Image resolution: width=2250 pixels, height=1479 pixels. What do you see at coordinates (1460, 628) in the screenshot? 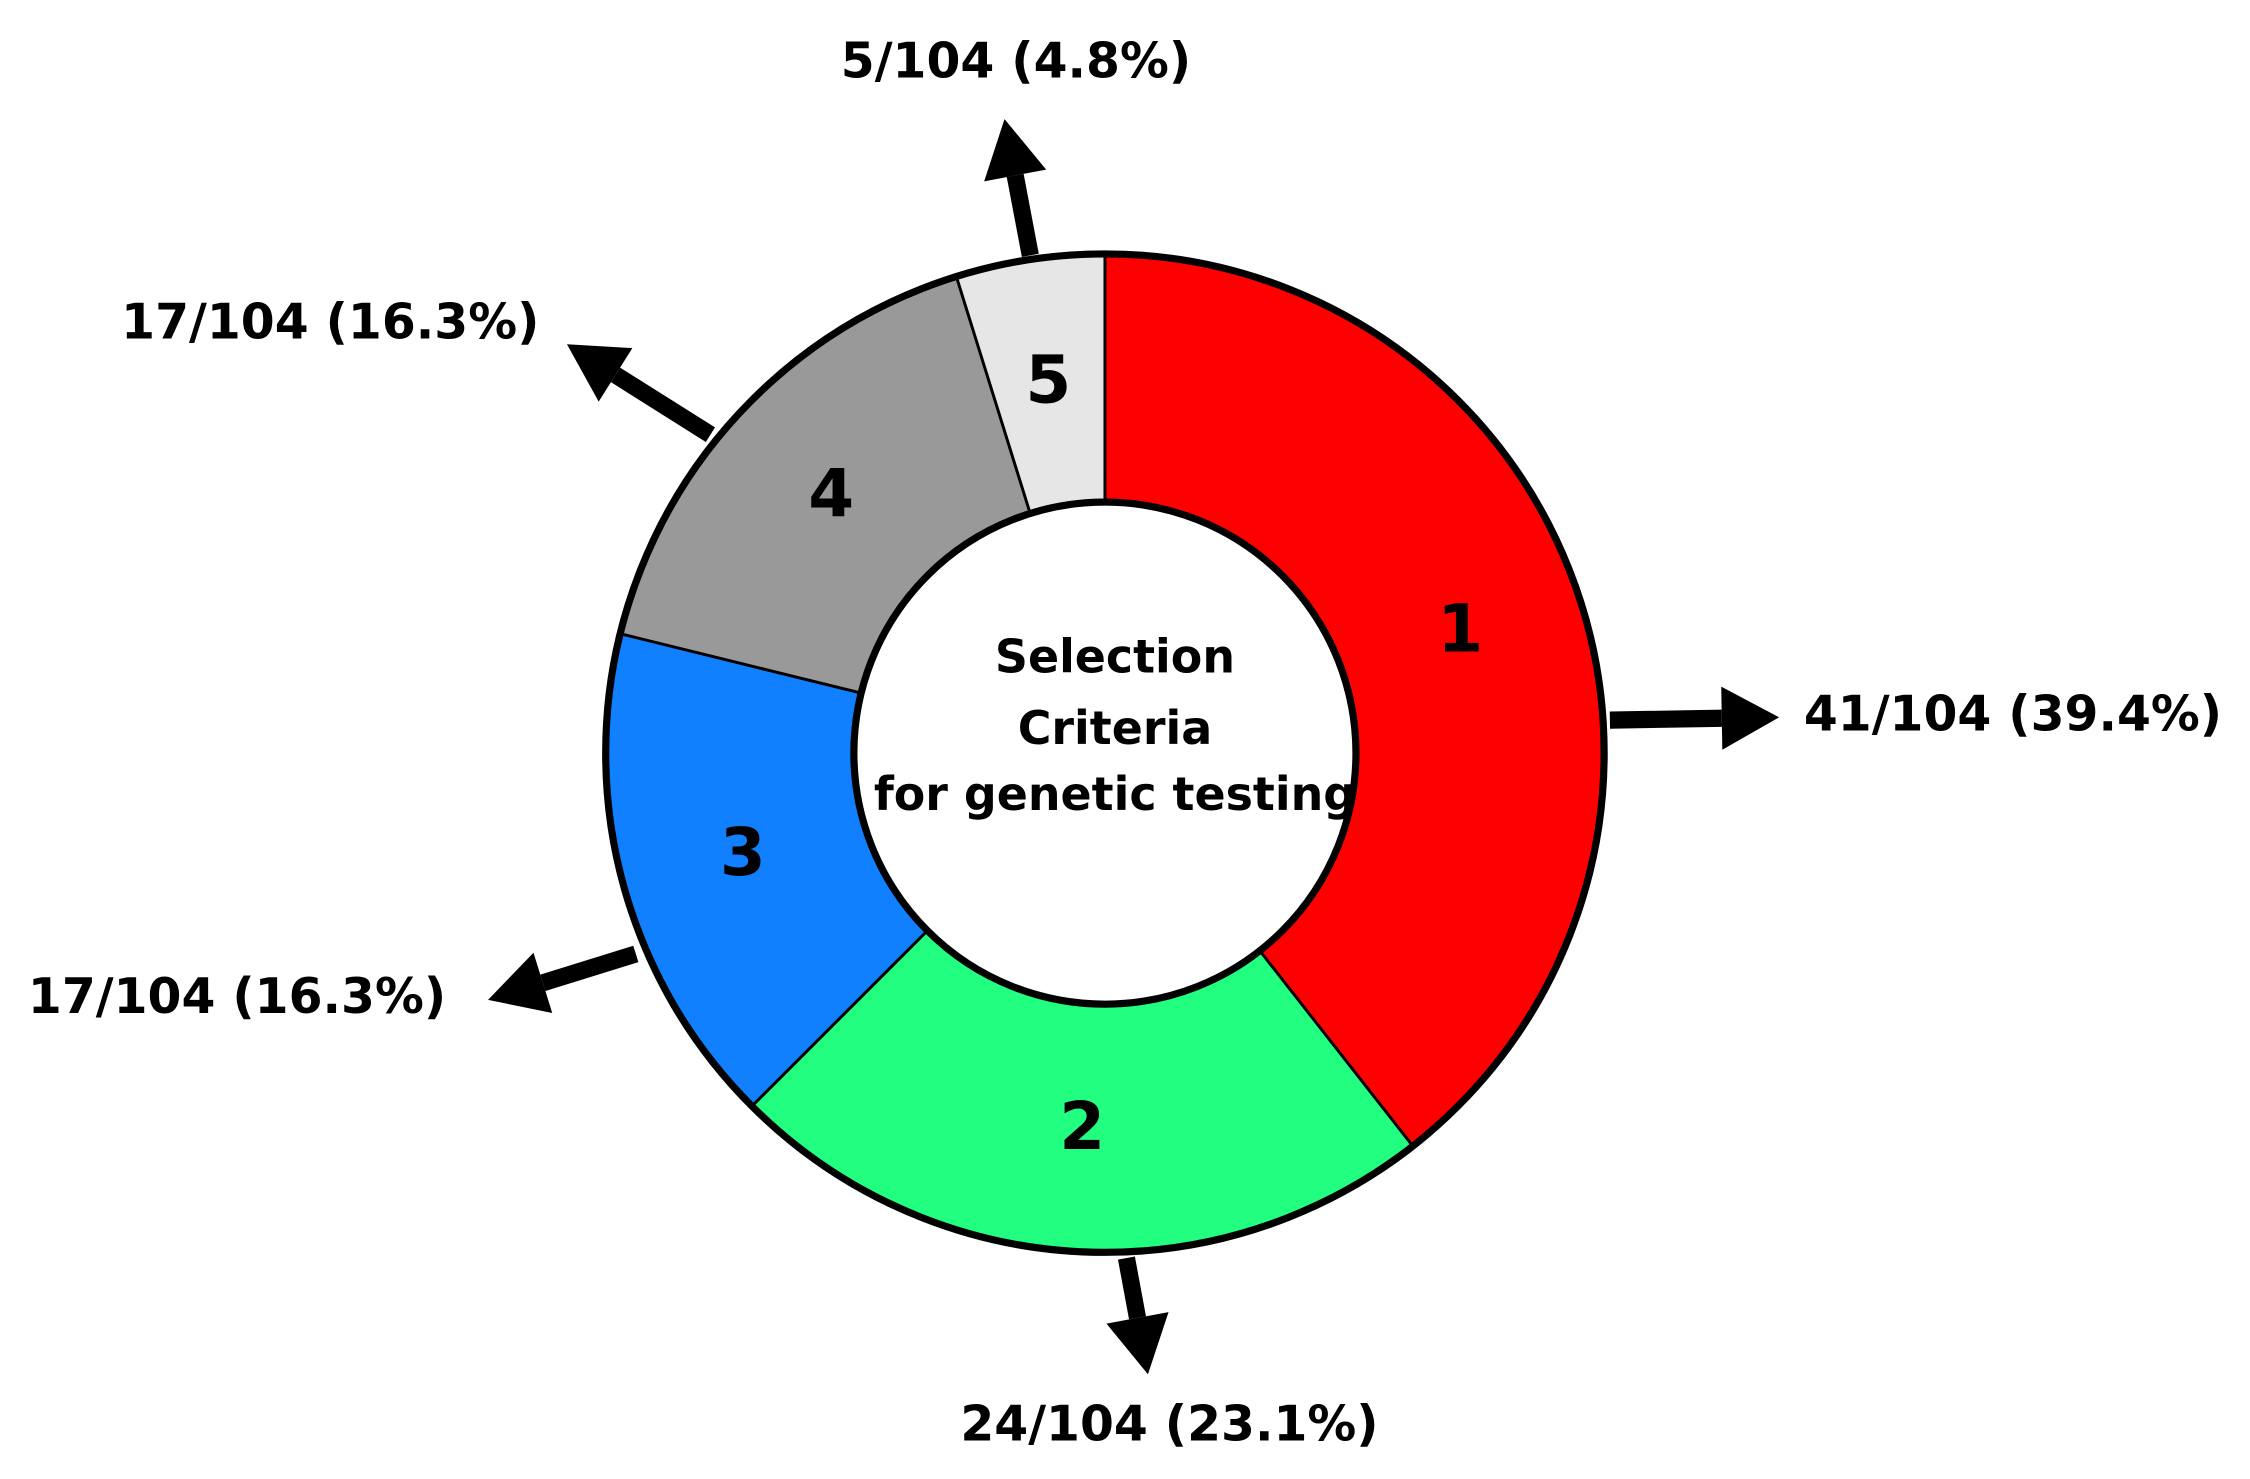
I see `segment-label: 1` at bounding box center [1460, 628].